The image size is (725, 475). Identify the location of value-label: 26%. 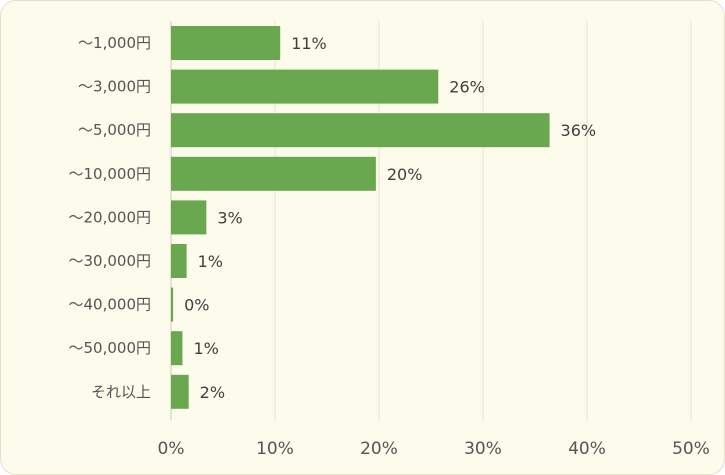
(467, 87).